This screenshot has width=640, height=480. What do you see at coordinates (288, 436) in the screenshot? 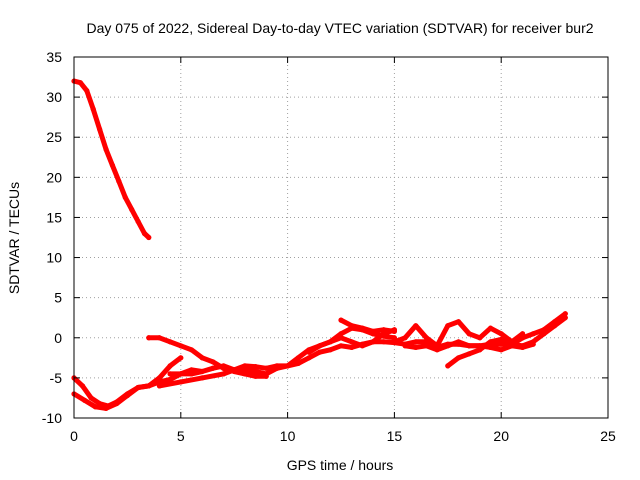
I see `x-tick-label: 10` at bounding box center [288, 436].